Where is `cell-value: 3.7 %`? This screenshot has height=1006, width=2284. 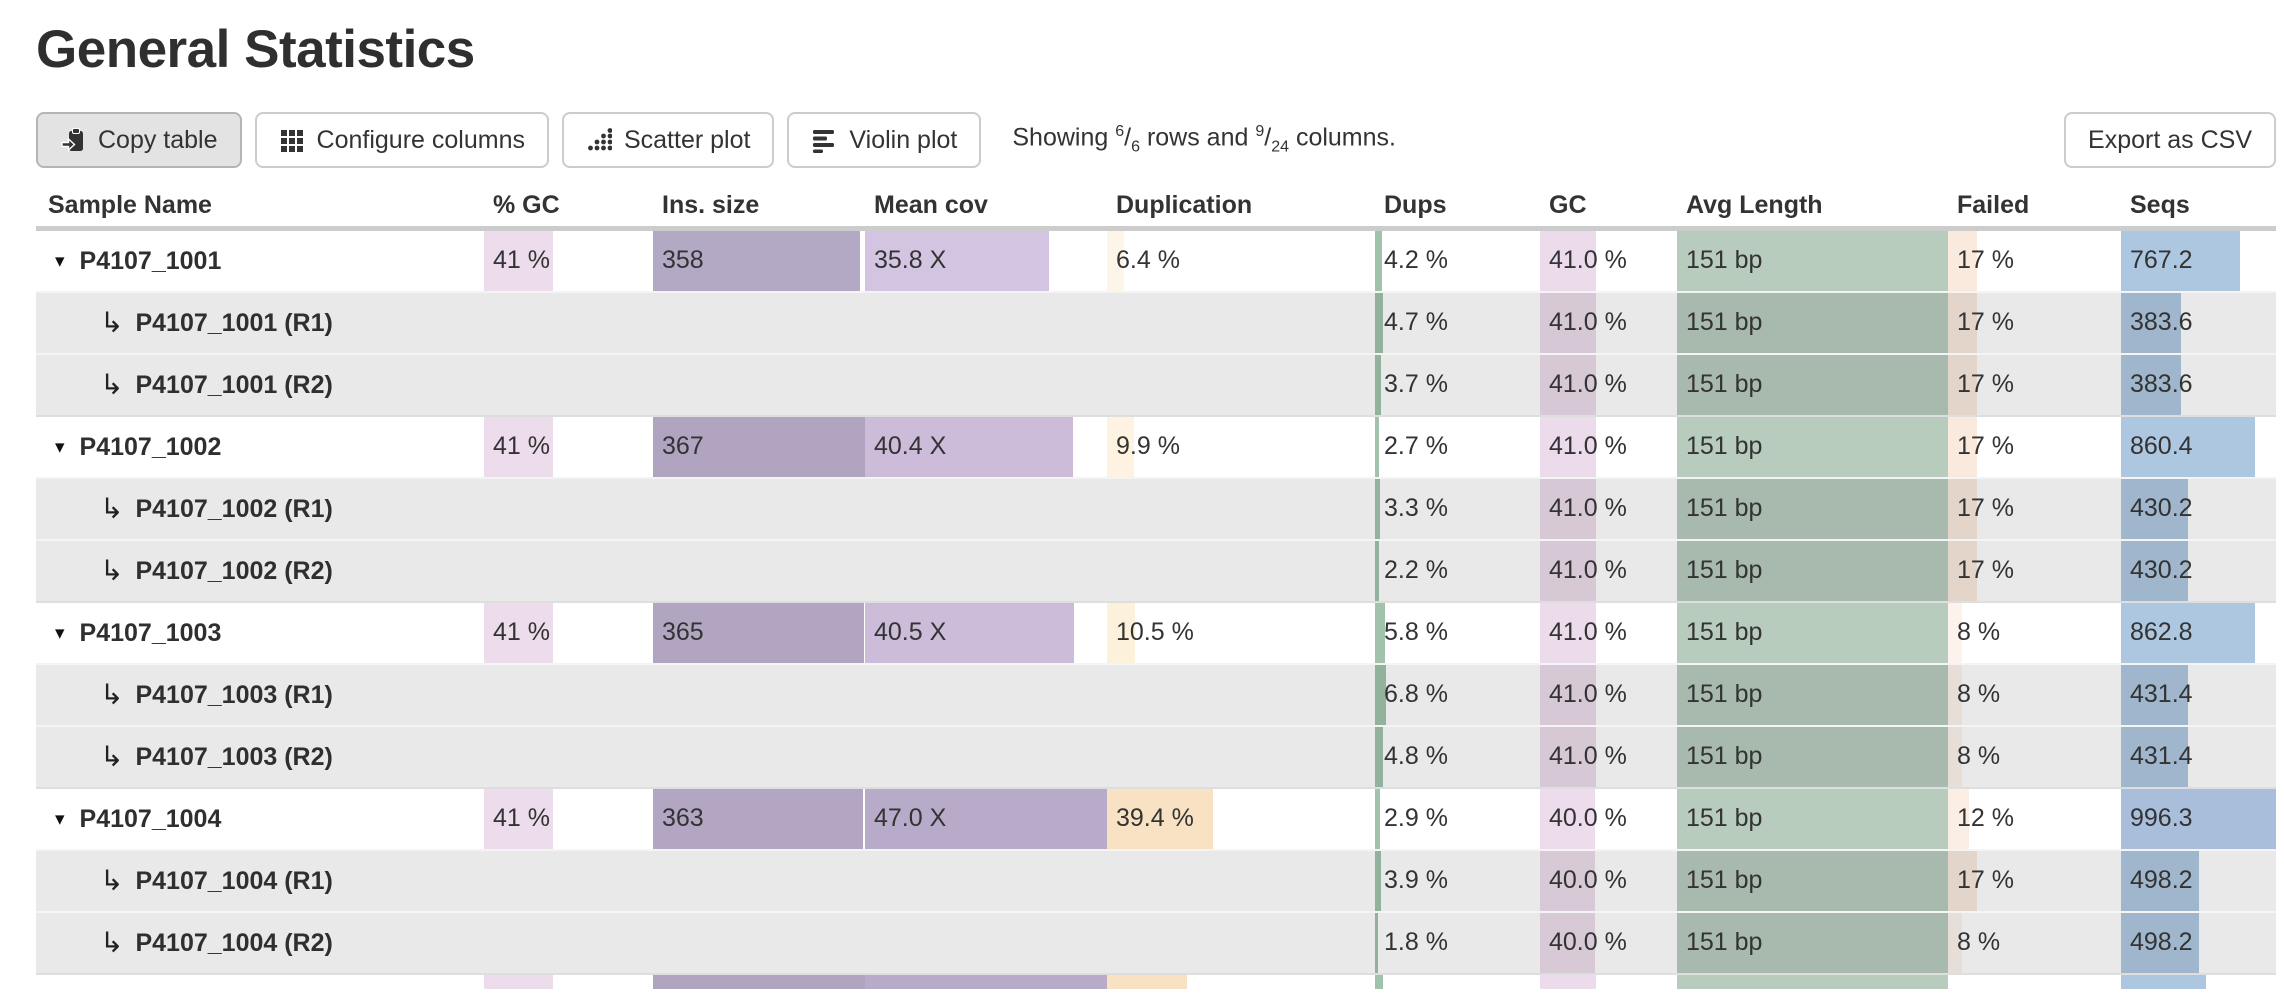 cell-value: 3.7 % is located at coordinates (1416, 384).